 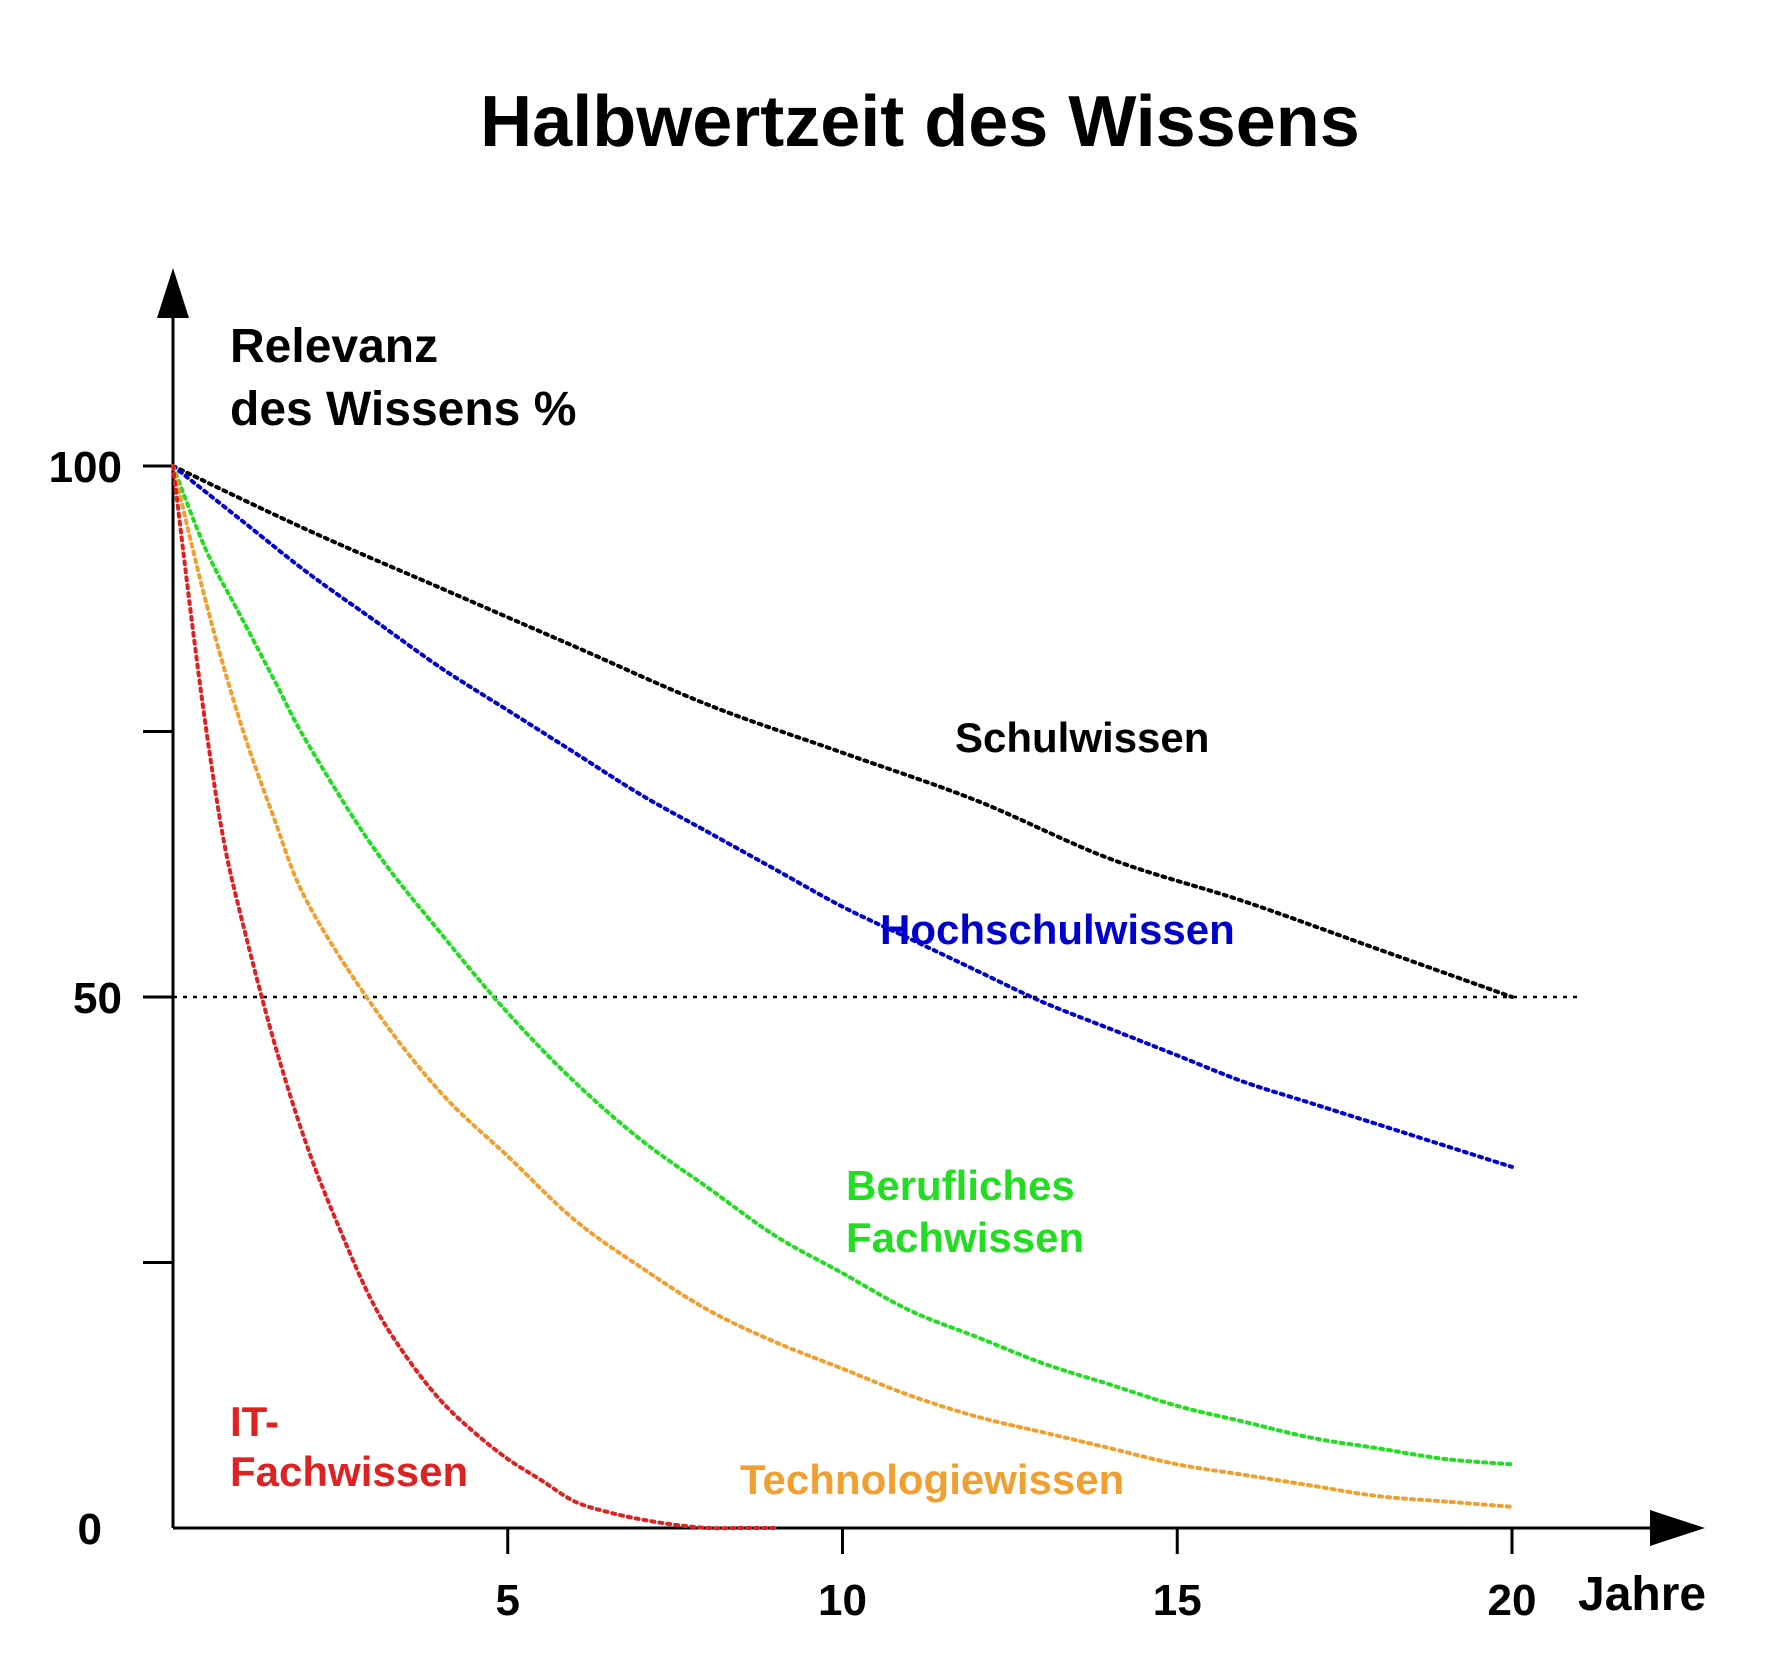 What do you see at coordinates (1177, 1600) in the screenshot?
I see `x-tick-label: 15` at bounding box center [1177, 1600].